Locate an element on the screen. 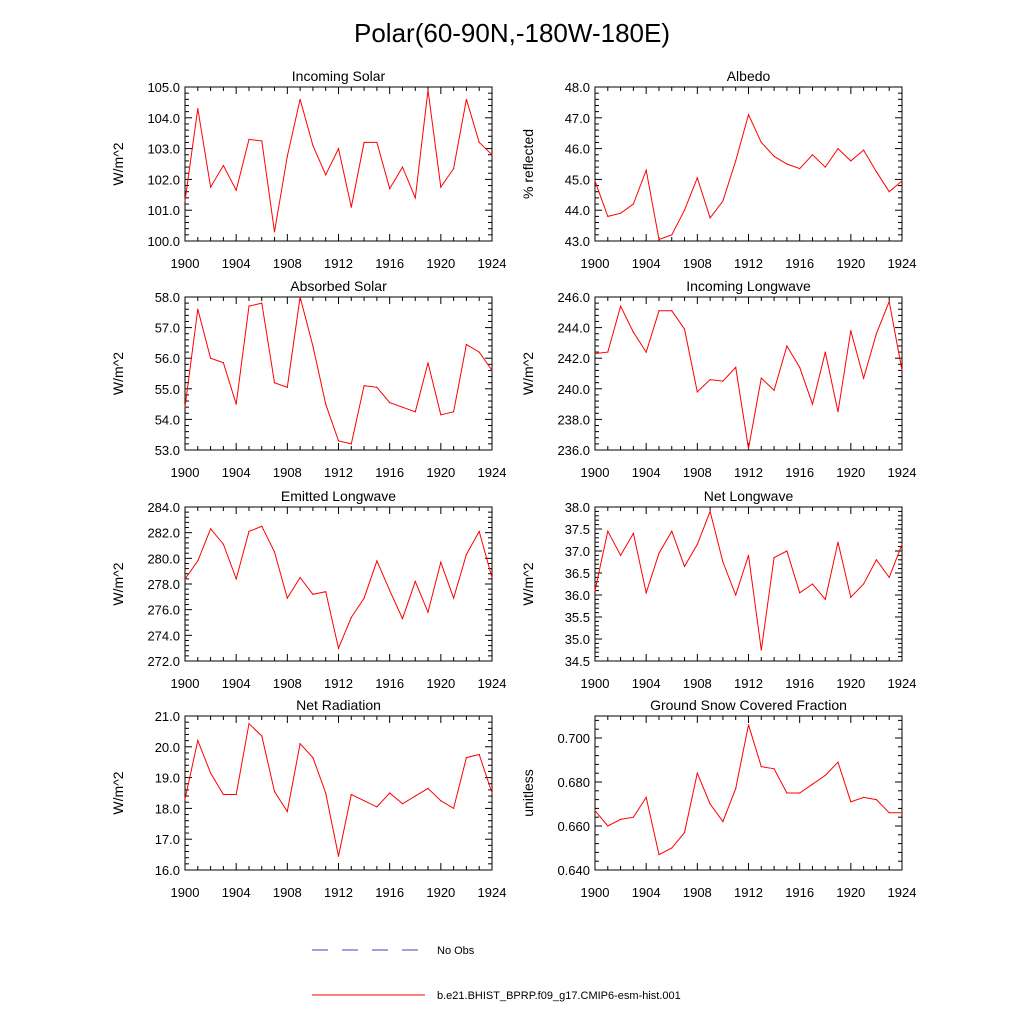  y-tick-label: 284.0 is located at coordinates (163, 507).